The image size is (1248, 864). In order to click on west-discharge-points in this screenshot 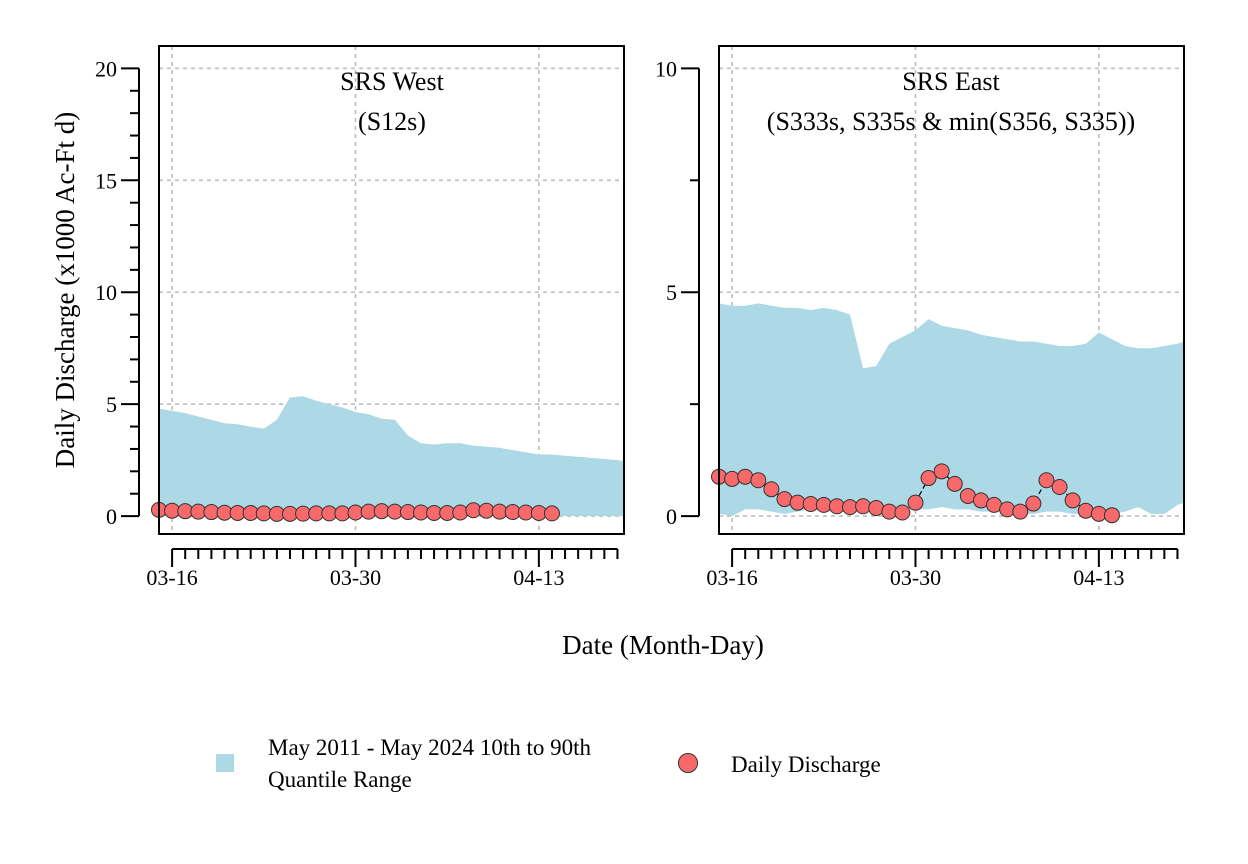, I will do `click(355, 511)`.